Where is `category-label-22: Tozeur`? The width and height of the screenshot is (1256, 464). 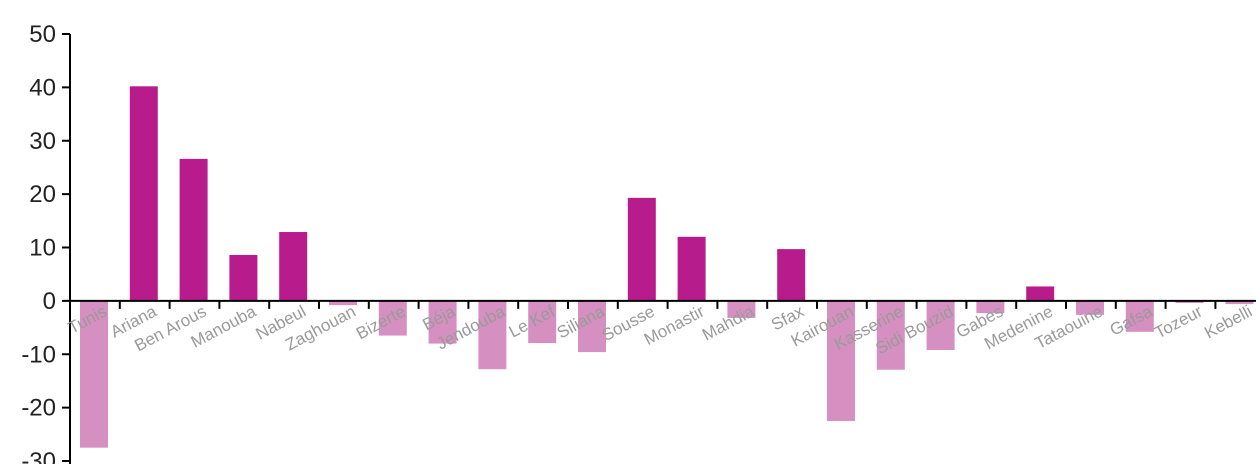
category-label-22: Tozeur is located at coordinates (1179, 321).